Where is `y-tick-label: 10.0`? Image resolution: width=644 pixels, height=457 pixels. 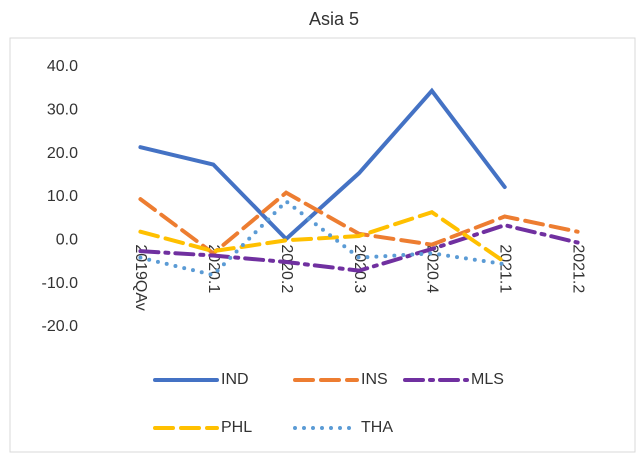 y-tick-label: 10.0 is located at coordinates (62, 196).